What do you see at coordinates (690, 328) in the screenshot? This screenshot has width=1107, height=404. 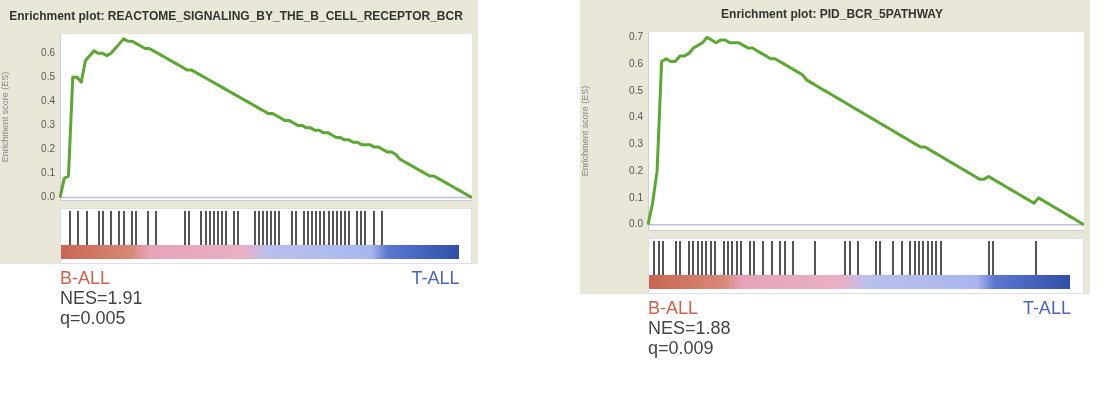 I see `text: NES=1.88` at bounding box center [690, 328].